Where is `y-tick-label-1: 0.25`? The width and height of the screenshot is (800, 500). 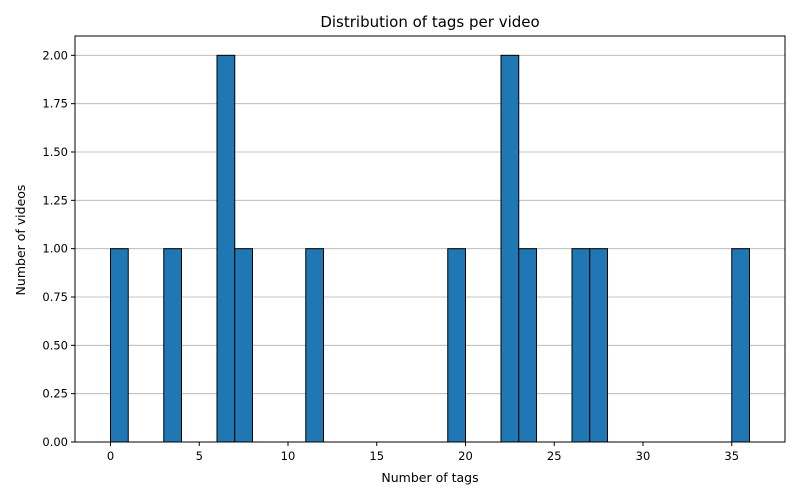 y-tick-label-1: 0.25 is located at coordinates (55, 394).